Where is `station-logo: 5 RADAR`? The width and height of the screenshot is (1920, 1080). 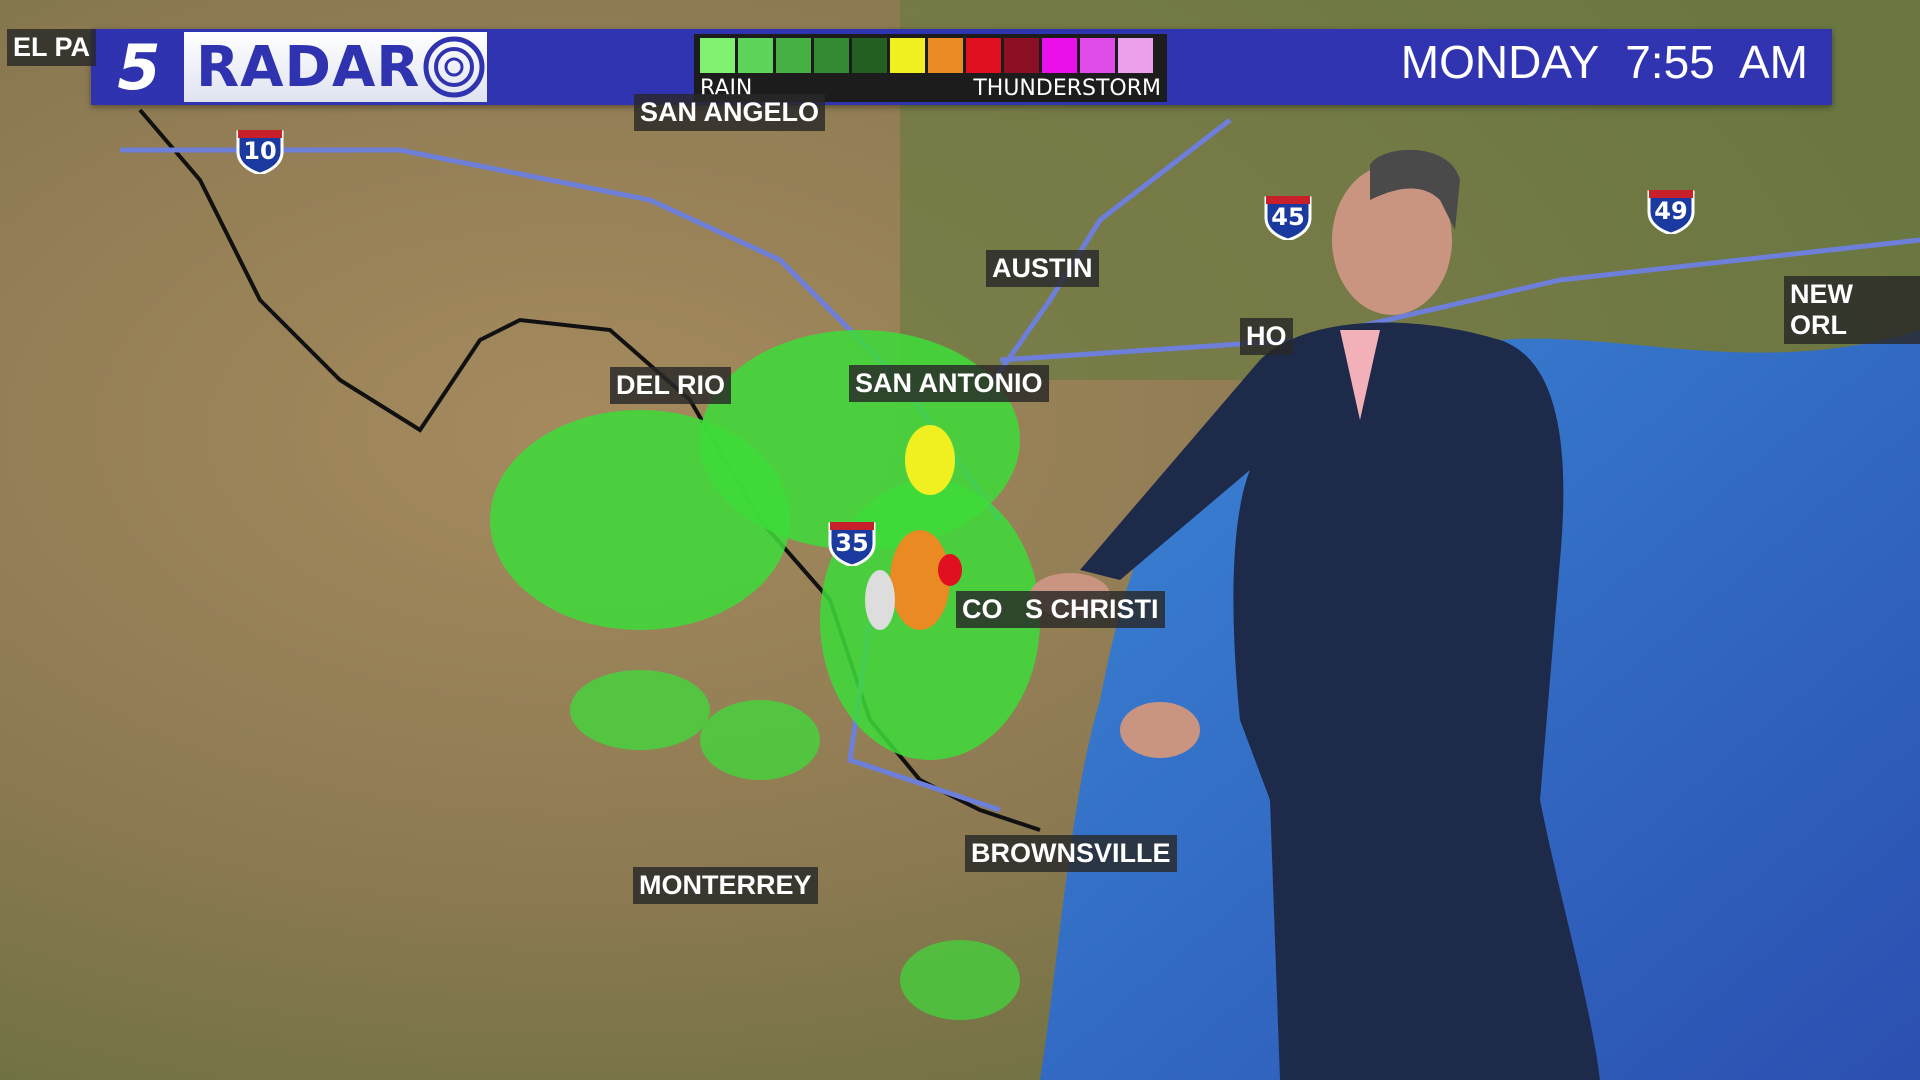 station-logo: 5 RADAR is located at coordinates (290, 67).